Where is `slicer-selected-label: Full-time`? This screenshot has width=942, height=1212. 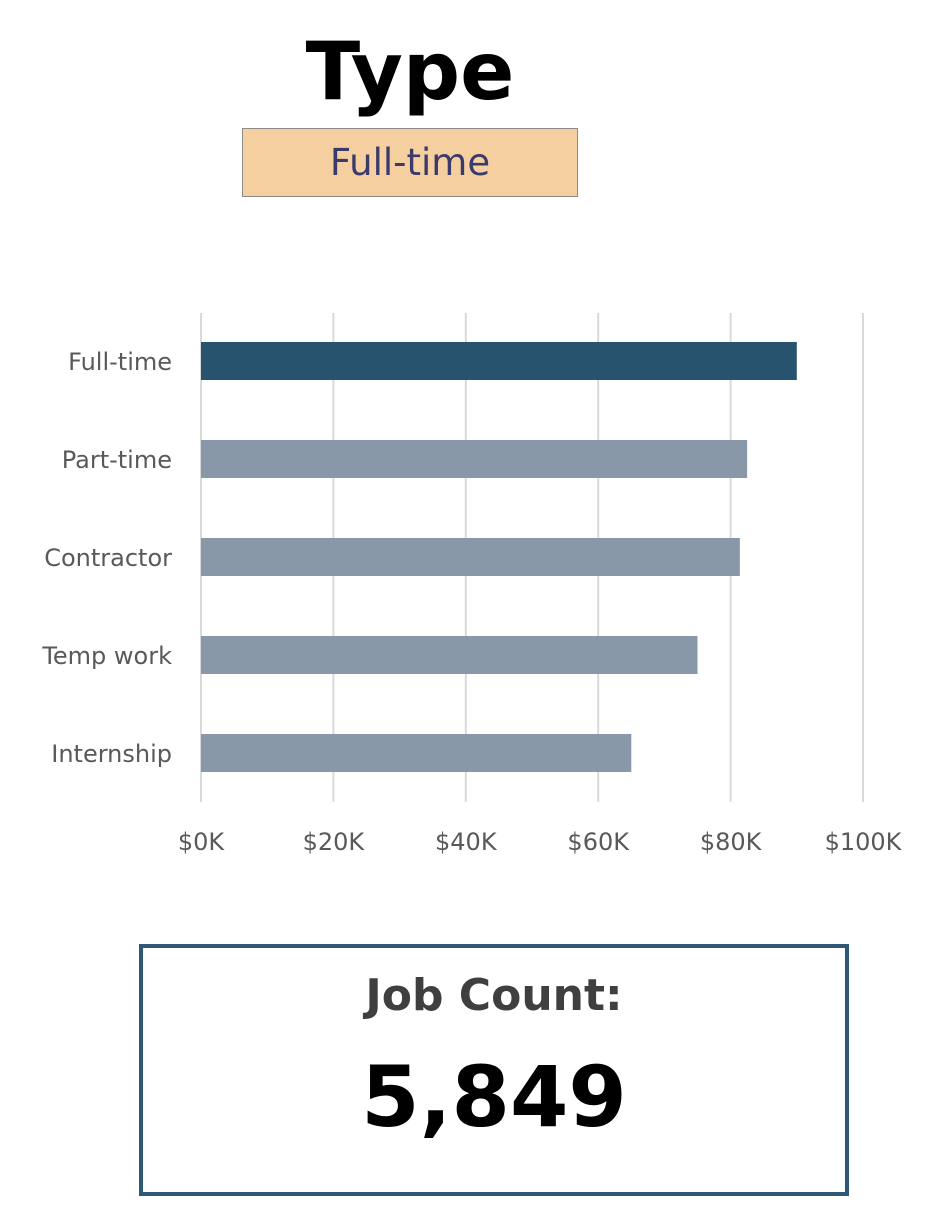 slicer-selected-label: Full-time is located at coordinates (410, 162).